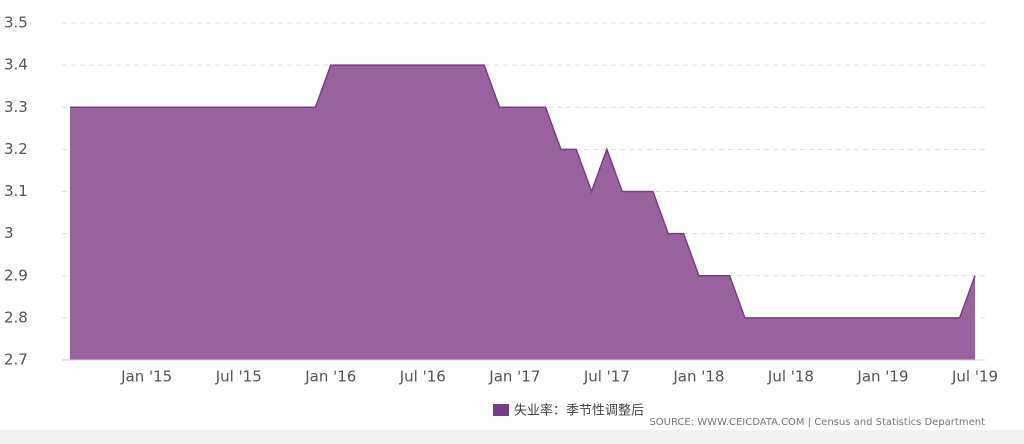  I want to click on legend-swatch, so click(501, 410).